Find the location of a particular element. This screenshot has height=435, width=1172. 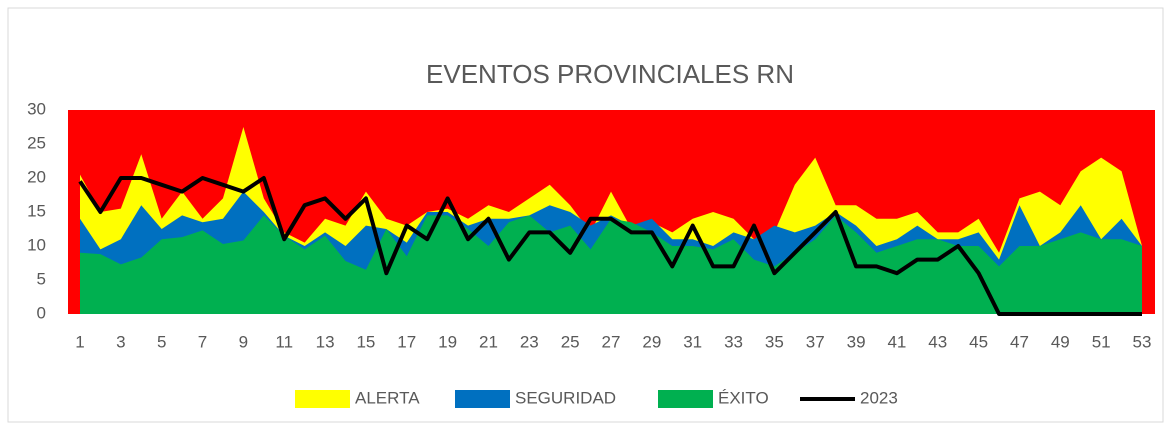

x-tick-label: 37 is located at coordinates (815, 341).